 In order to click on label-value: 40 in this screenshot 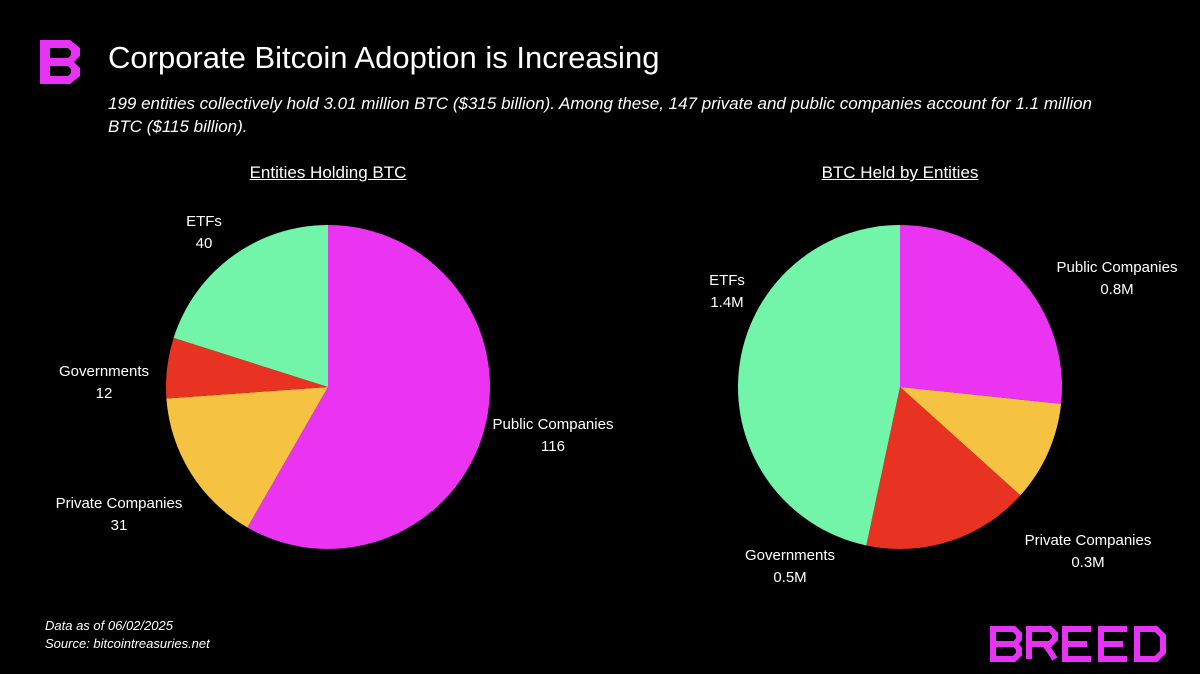, I will do `click(204, 243)`.